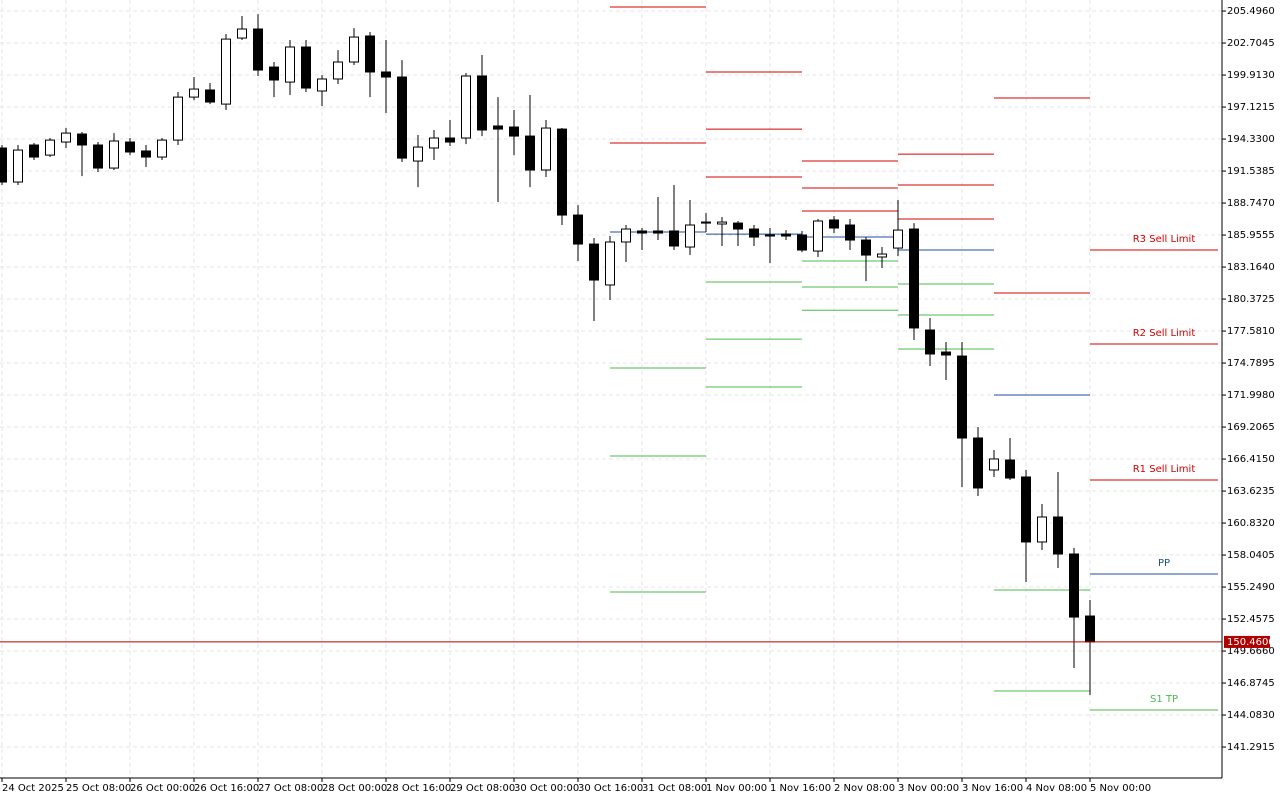  Describe the element at coordinates (1251, 139) in the screenshot. I see `y-tick-label: 194.3300` at that location.